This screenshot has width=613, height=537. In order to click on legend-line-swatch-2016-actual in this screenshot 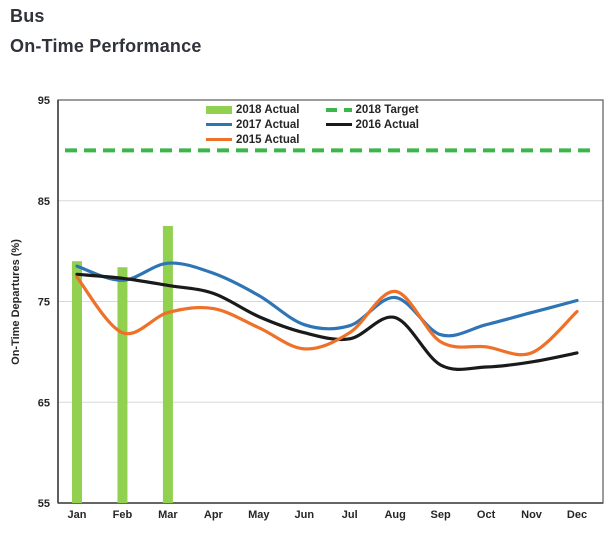, I will do `click(338, 124)`.